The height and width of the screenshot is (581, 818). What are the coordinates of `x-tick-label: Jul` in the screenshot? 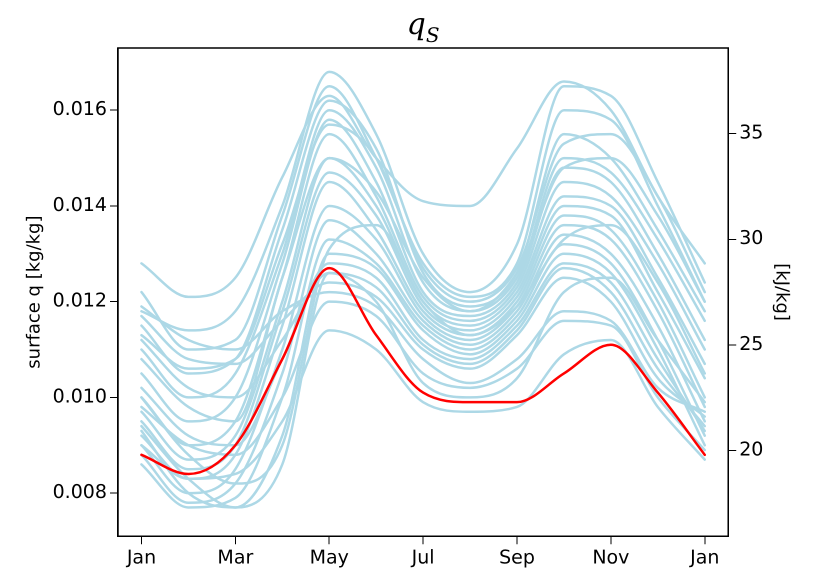 It's located at (422, 557).